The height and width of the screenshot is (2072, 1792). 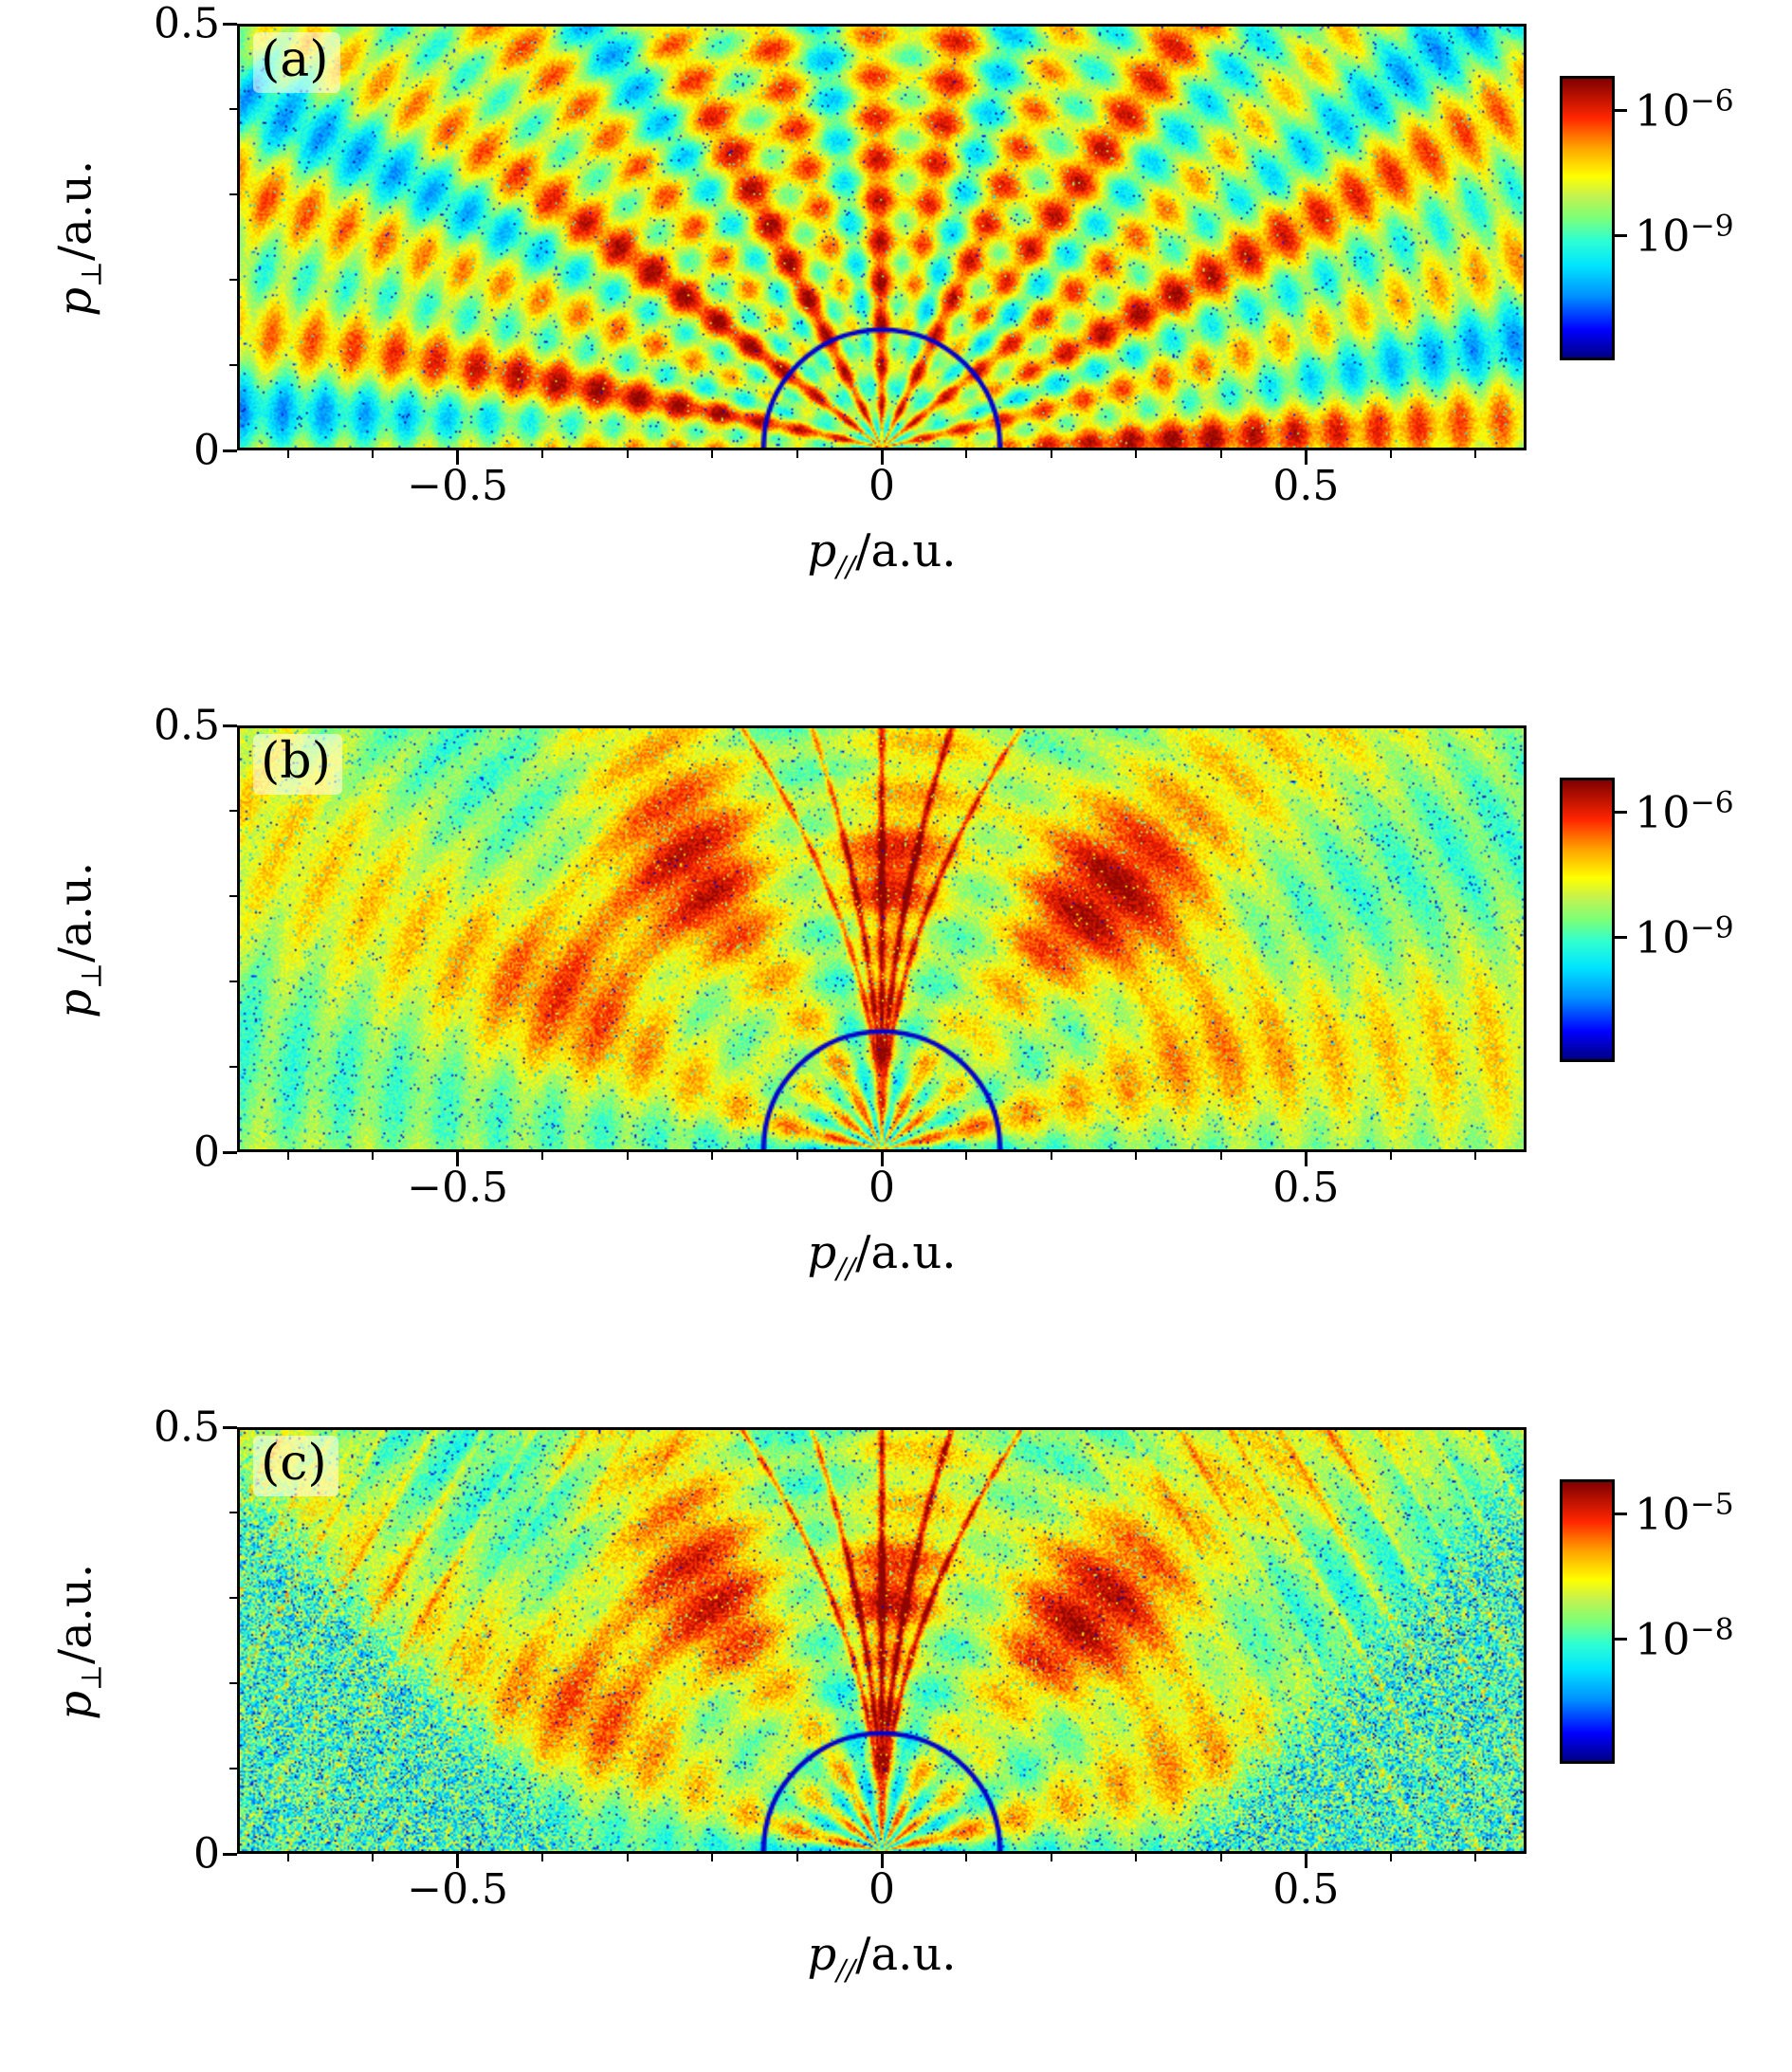 I want to click on panel-label-b: (b), so click(x=297, y=764).